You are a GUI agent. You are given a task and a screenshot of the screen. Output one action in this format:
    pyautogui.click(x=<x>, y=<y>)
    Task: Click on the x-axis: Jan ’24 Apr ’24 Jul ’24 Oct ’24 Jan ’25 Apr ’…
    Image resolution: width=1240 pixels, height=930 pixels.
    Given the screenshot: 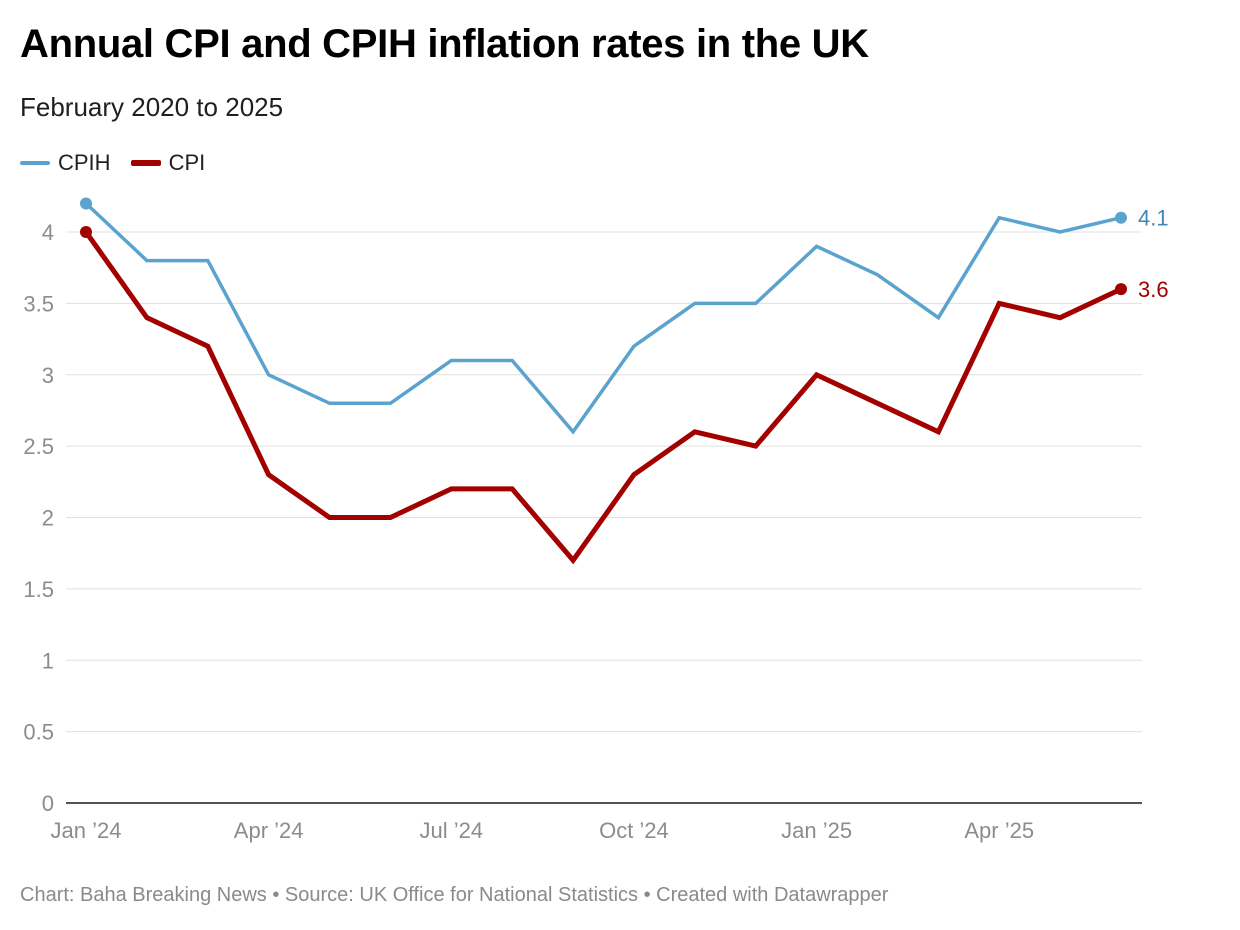 What is the action you would take?
    pyautogui.click(x=543, y=830)
    